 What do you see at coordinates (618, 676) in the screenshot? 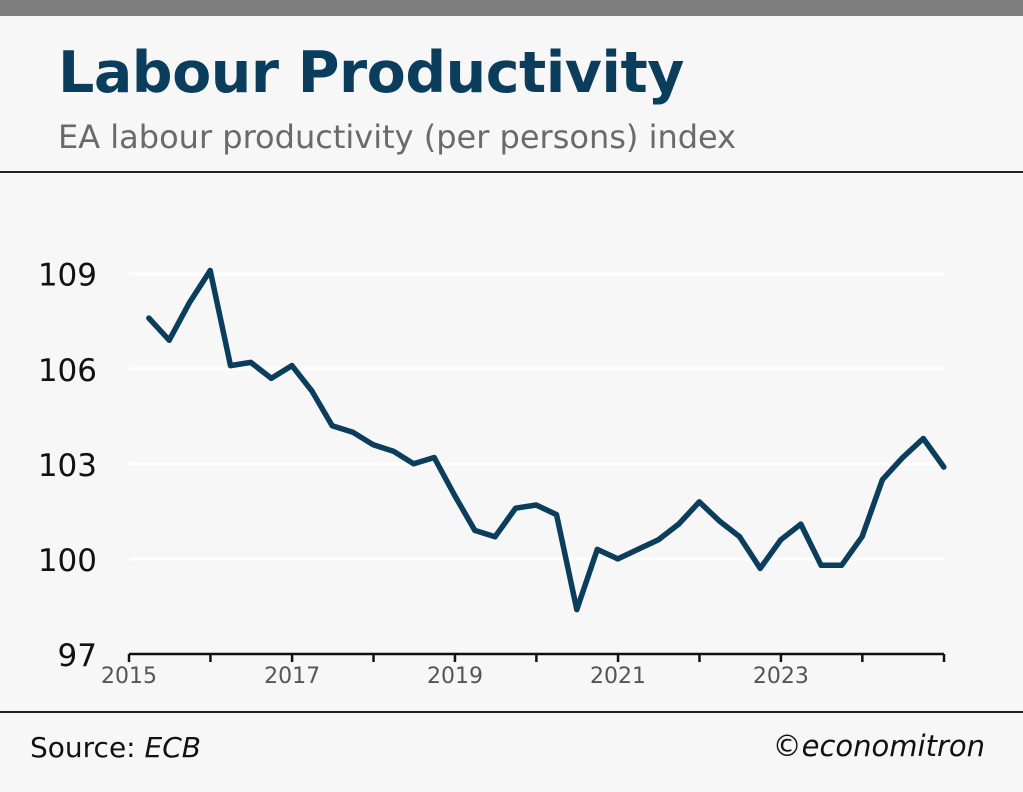
I see `x-tick-label: 2021` at bounding box center [618, 676].